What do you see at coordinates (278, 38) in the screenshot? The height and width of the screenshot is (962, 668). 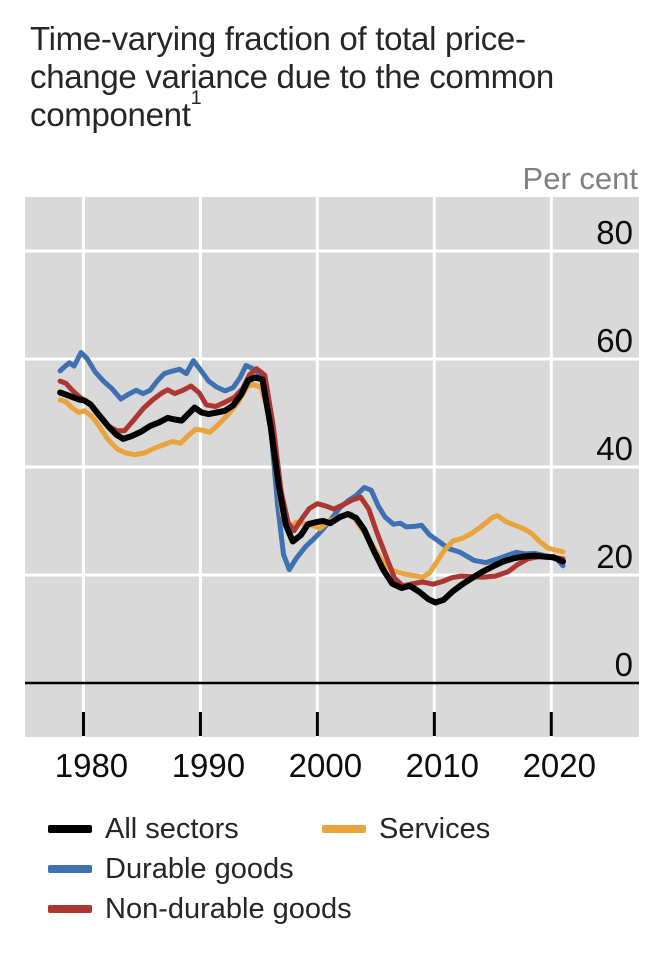 I see `title-line-1: Time-varying fraction of total price-` at bounding box center [278, 38].